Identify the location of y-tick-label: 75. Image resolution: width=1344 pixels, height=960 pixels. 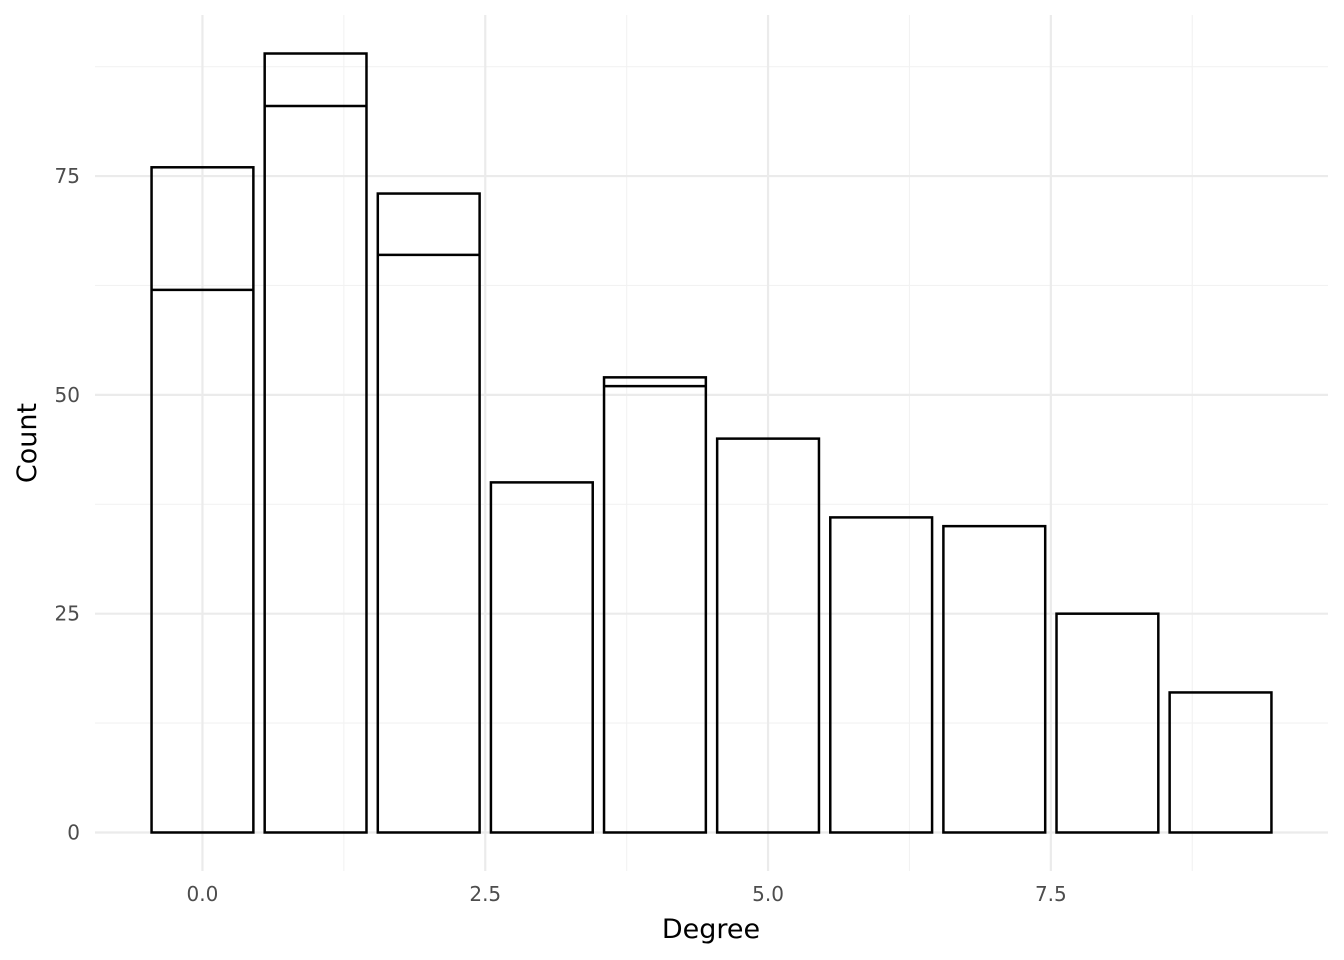
(67, 176).